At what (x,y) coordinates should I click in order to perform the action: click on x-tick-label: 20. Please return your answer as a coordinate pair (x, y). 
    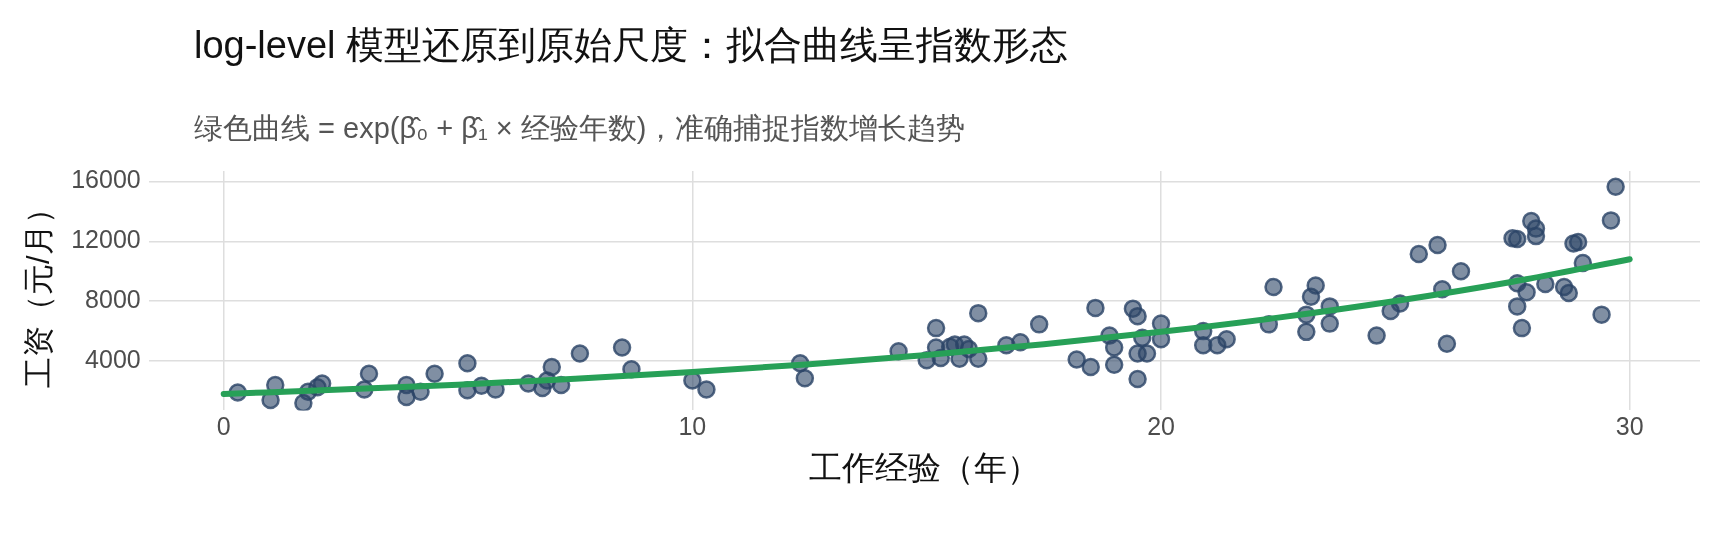
    Looking at the image, I should click on (1161, 426).